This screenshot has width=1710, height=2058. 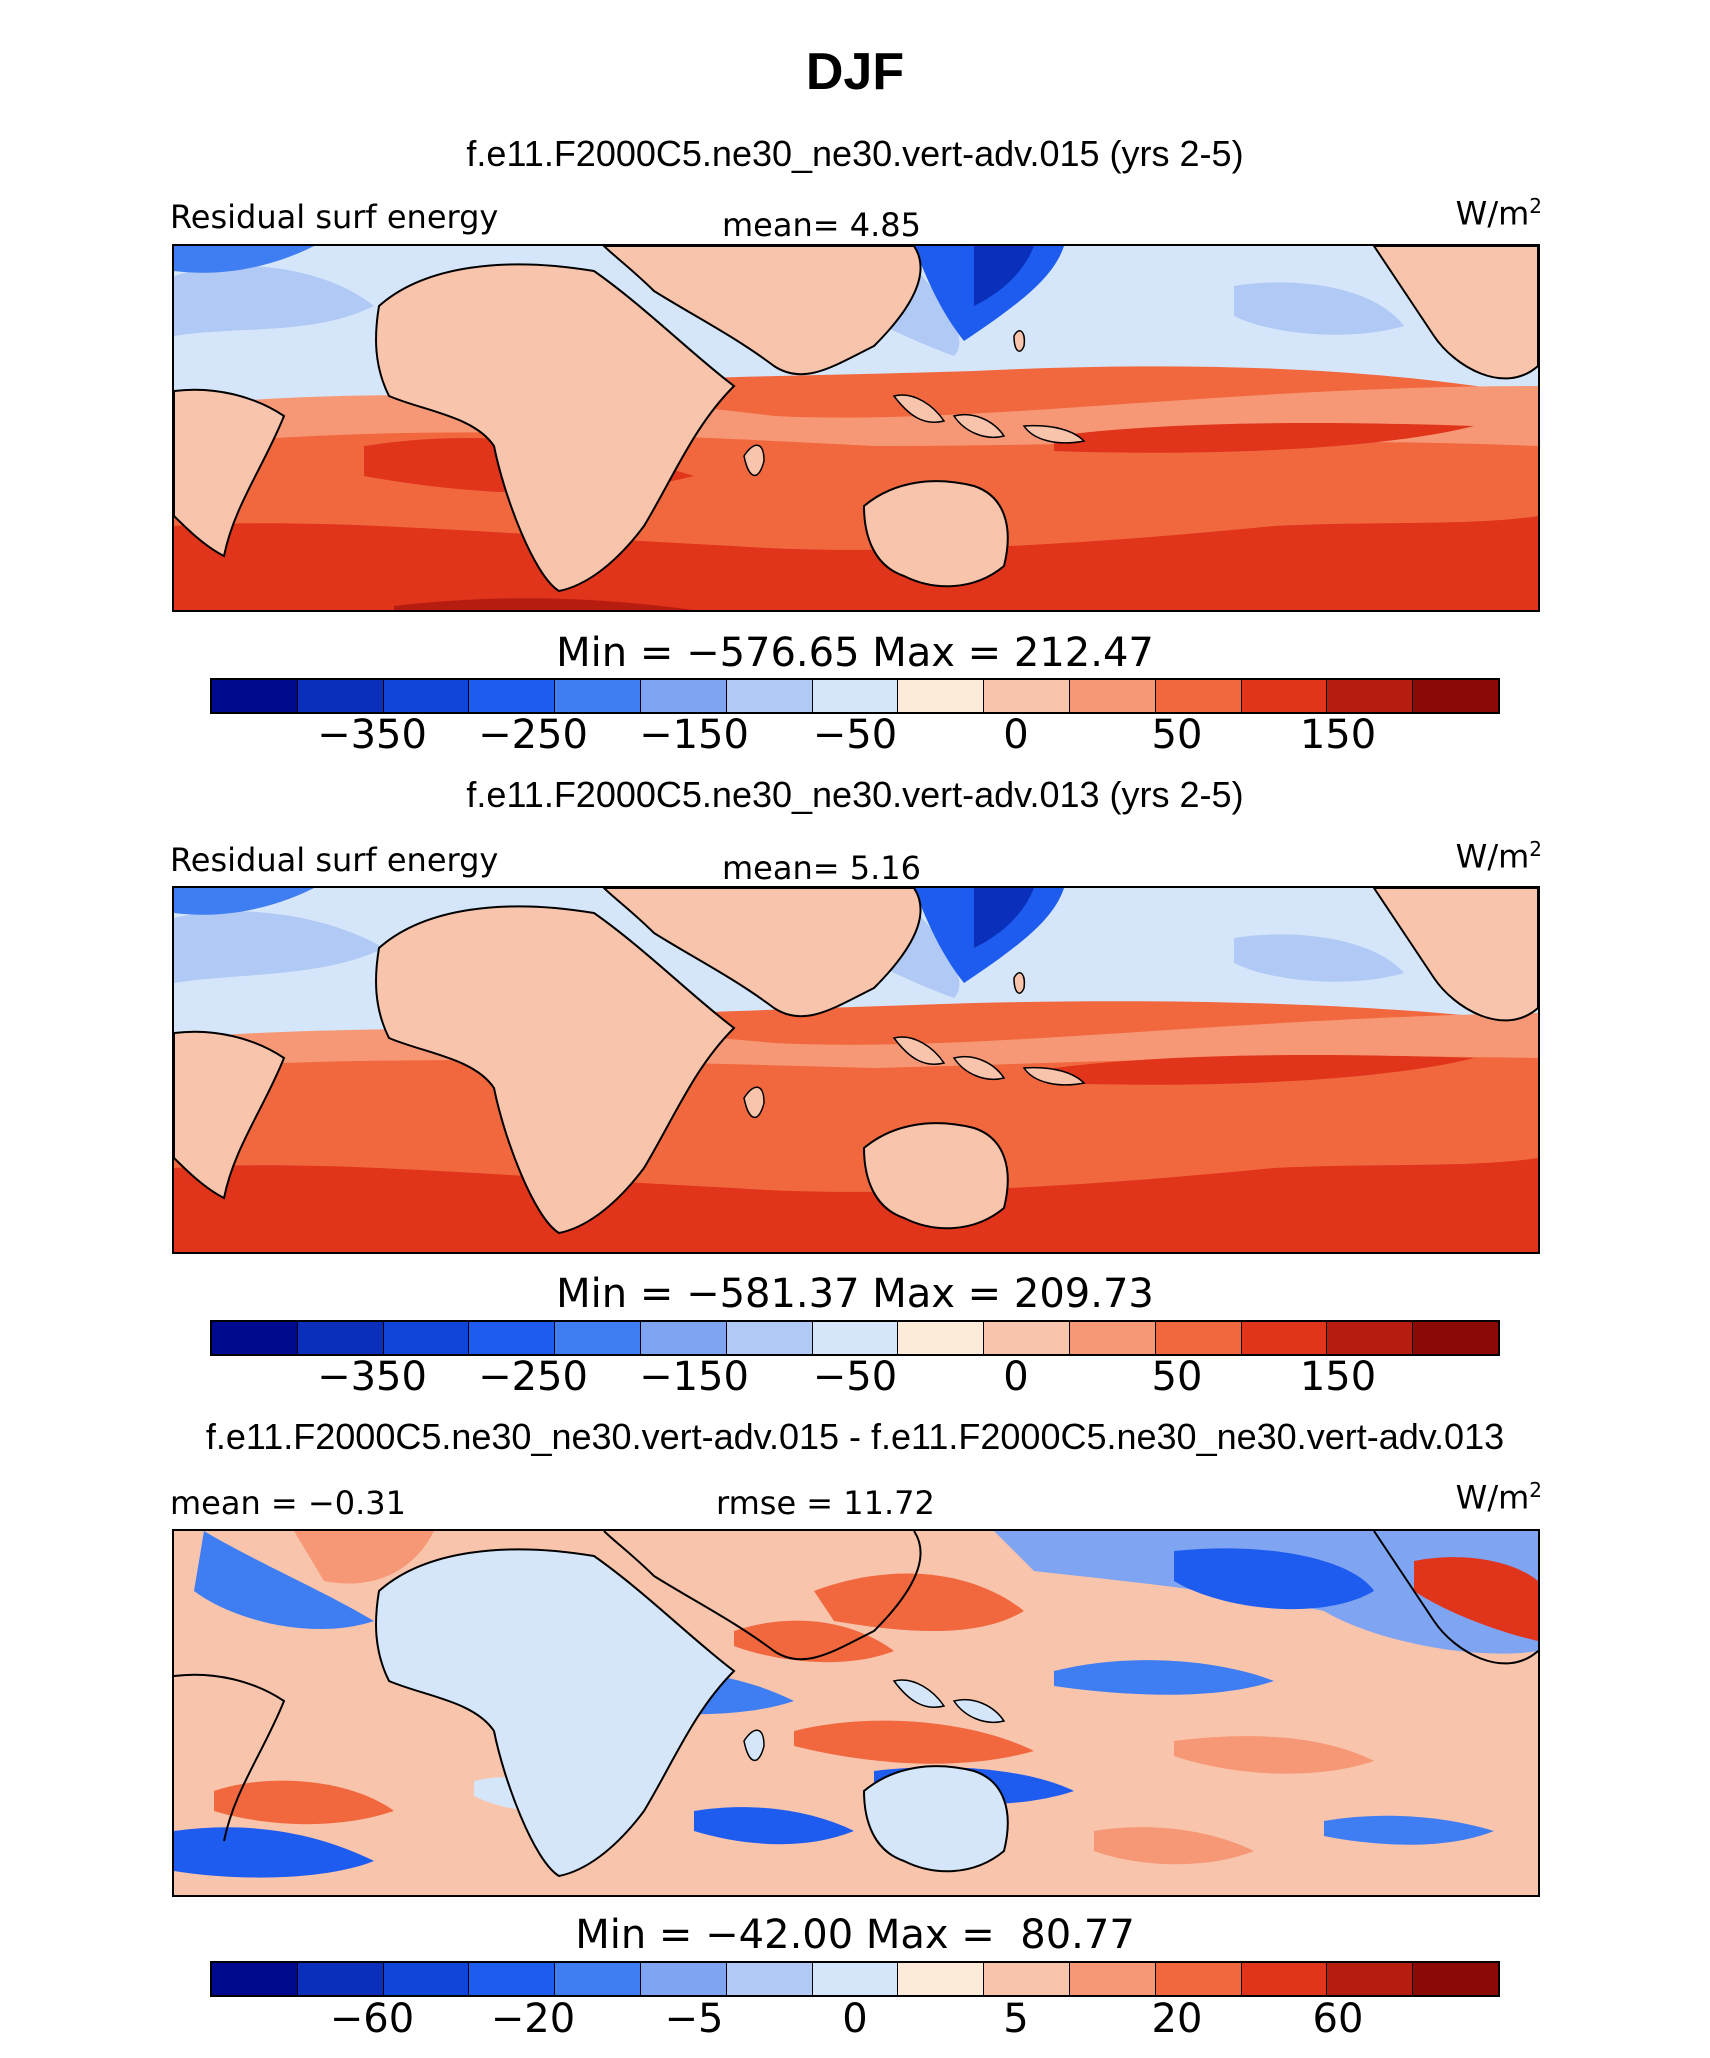 I want to click on panel-1-colorbar-tick: 50, so click(x=1177, y=735).